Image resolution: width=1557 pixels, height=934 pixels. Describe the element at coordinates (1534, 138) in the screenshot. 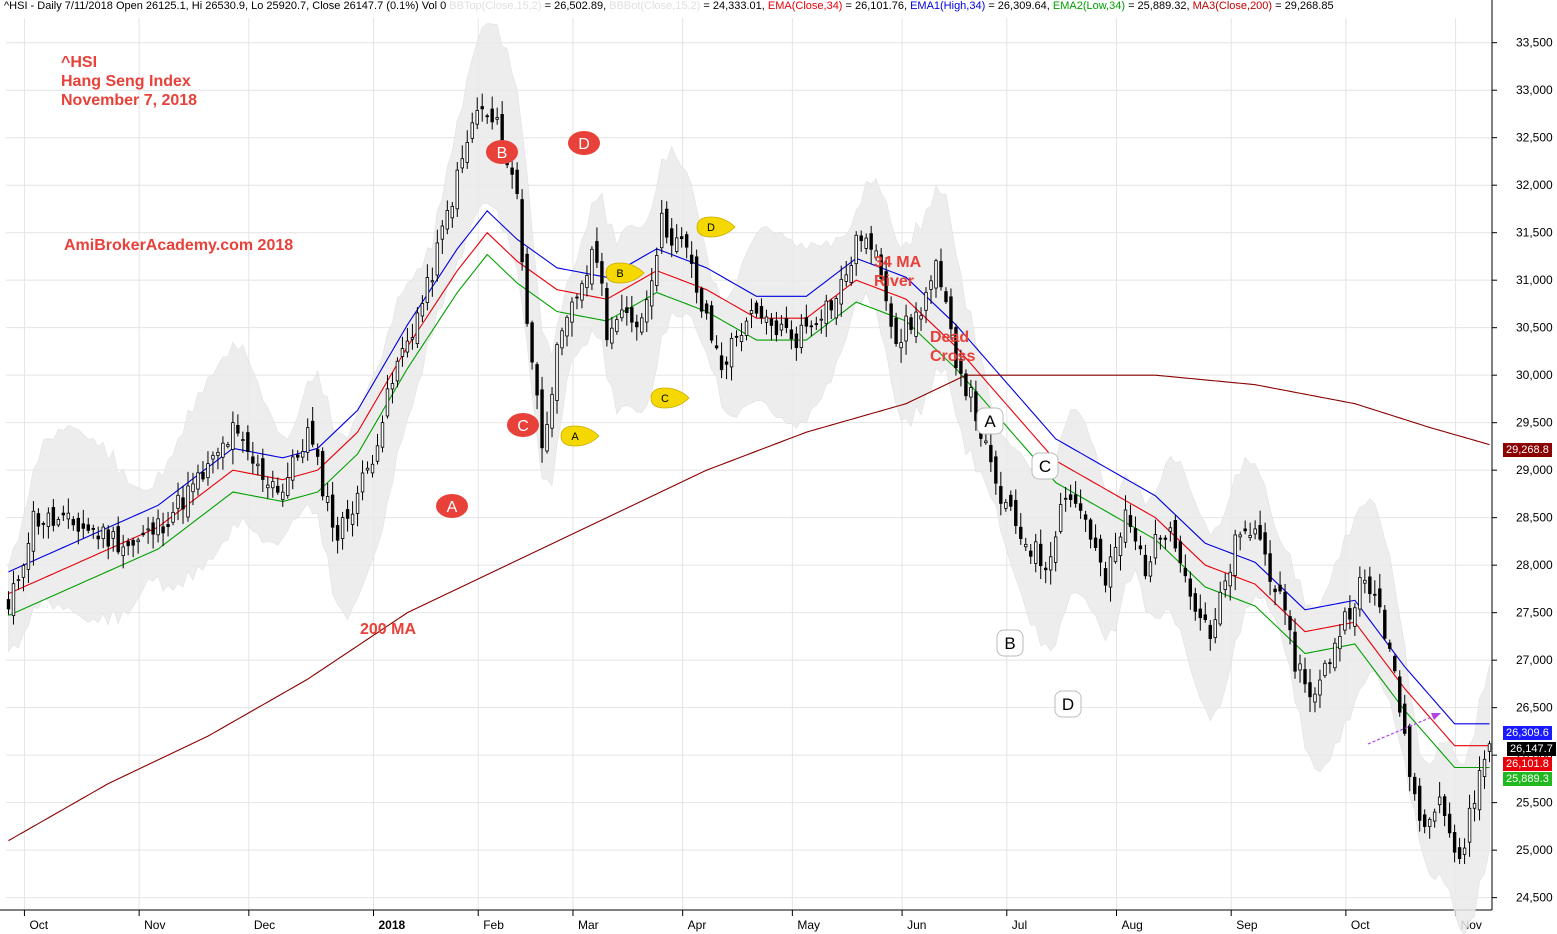

I see `y-tick-label: 32,500` at that location.